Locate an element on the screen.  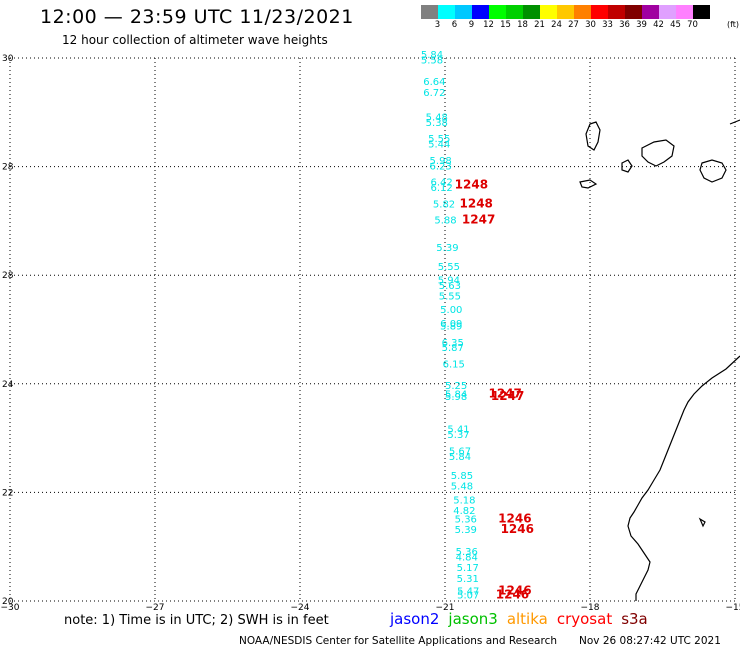
legend-label: 45 is located at coordinates (675, 25).